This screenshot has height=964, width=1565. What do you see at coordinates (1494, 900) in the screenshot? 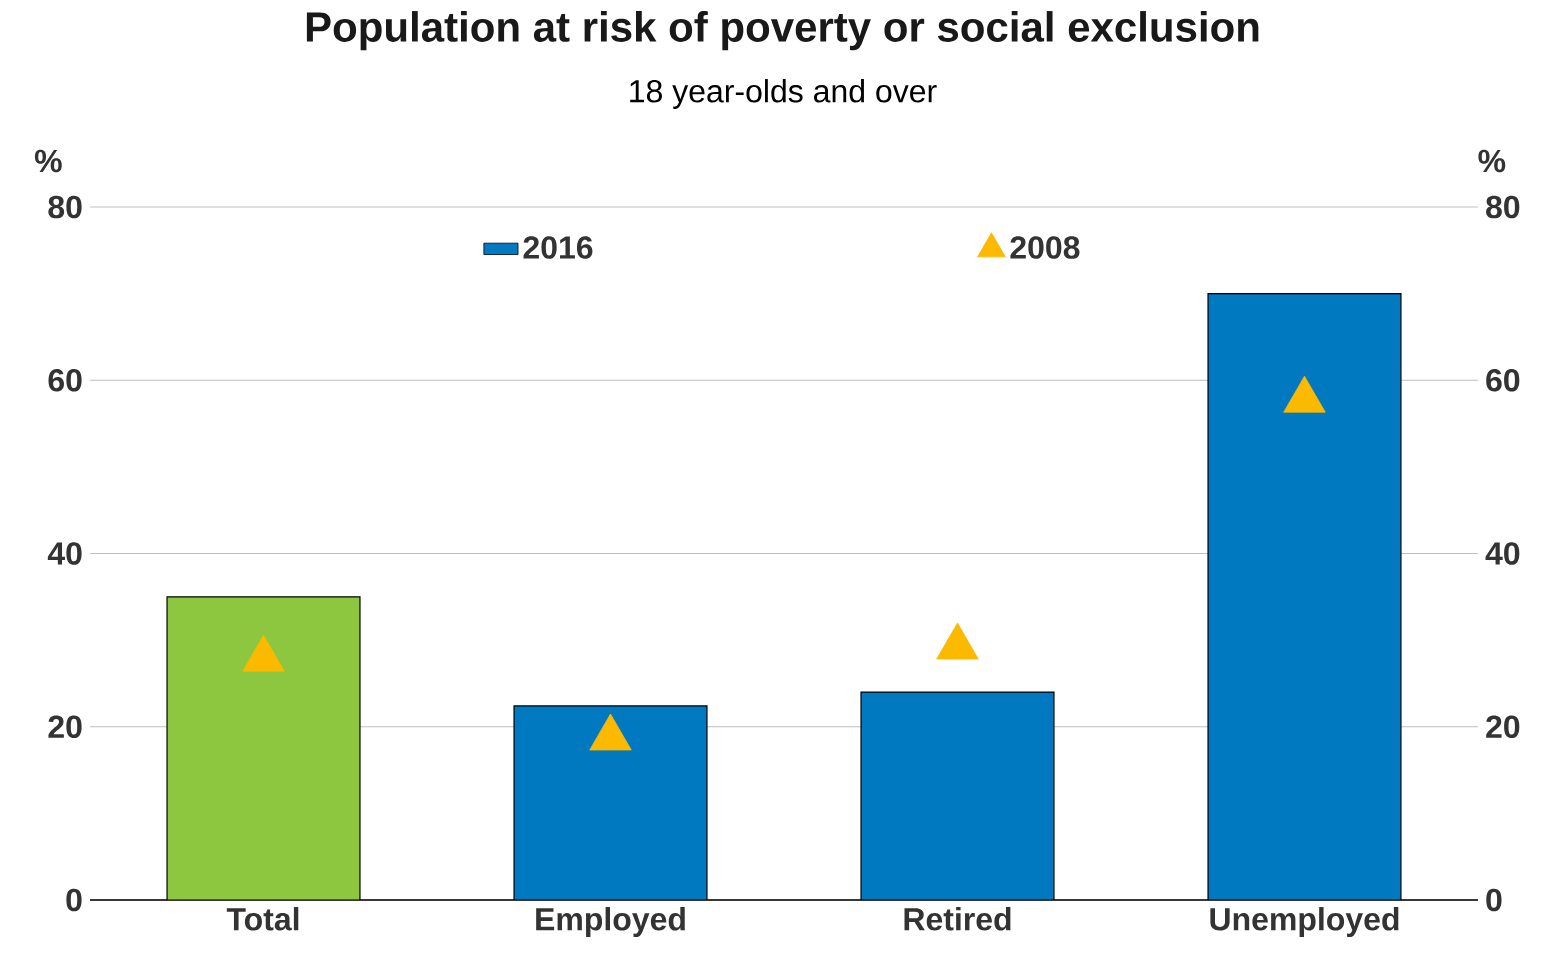
I see `y2-tick-label: 0` at bounding box center [1494, 900].